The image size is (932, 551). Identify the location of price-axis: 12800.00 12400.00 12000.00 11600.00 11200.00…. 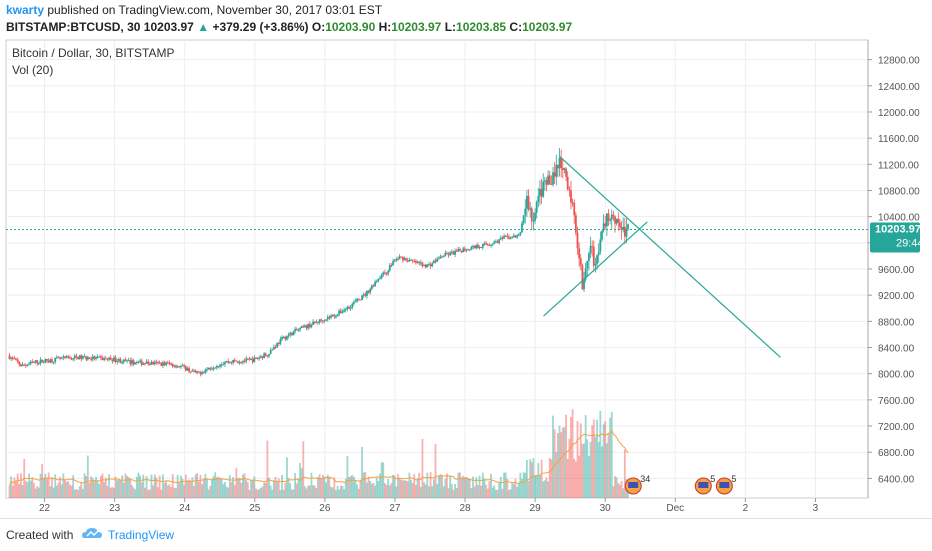
(893, 269).